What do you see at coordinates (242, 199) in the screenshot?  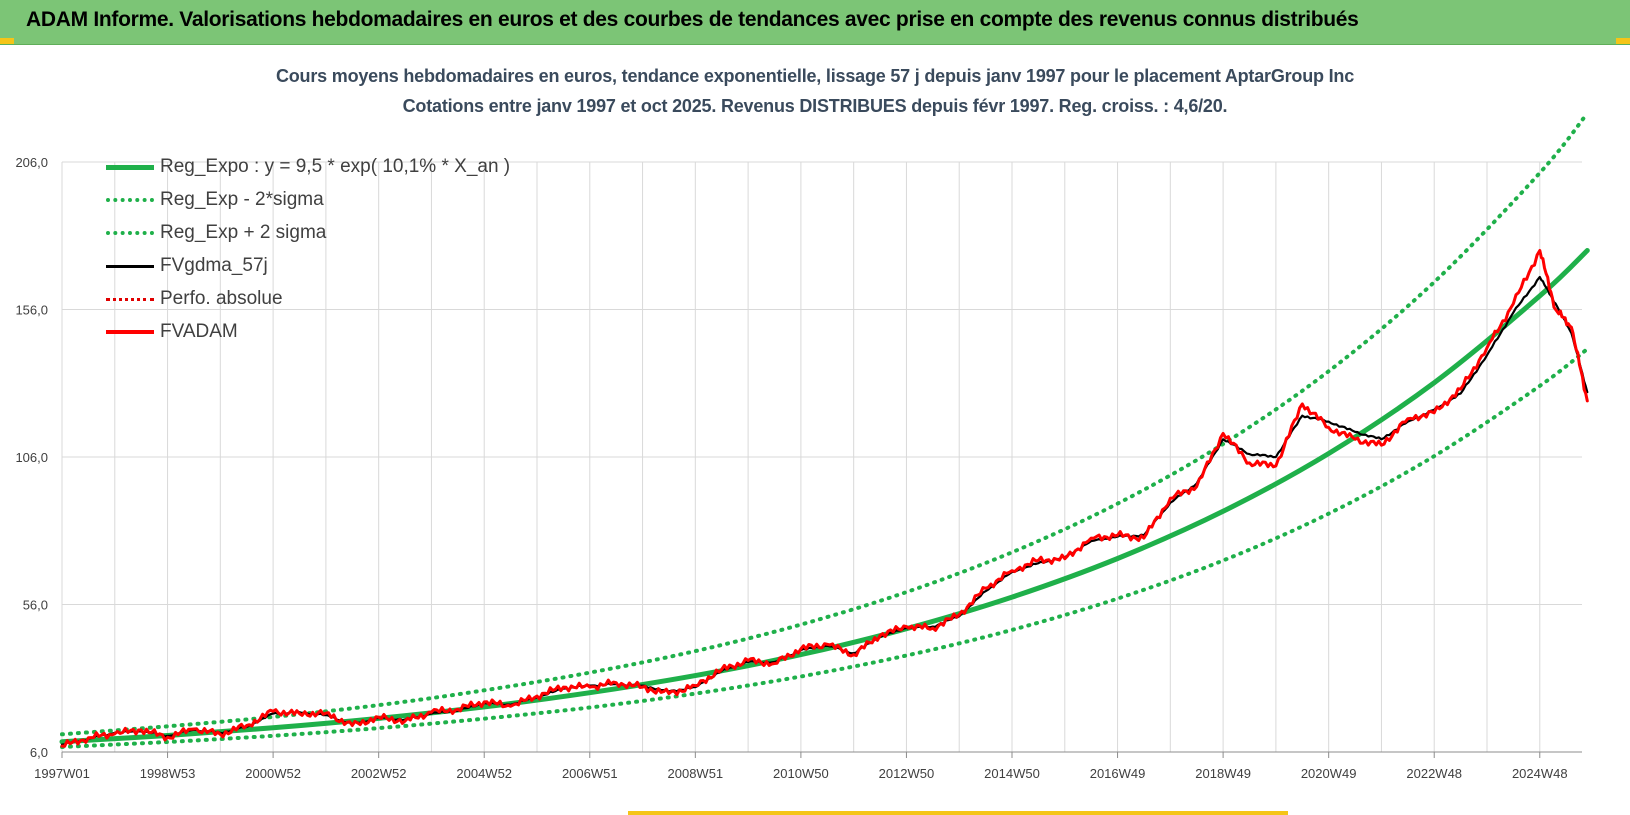 I see `legend-label: Reg_Exp - 2*sigma` at bounding box center [242, 199].